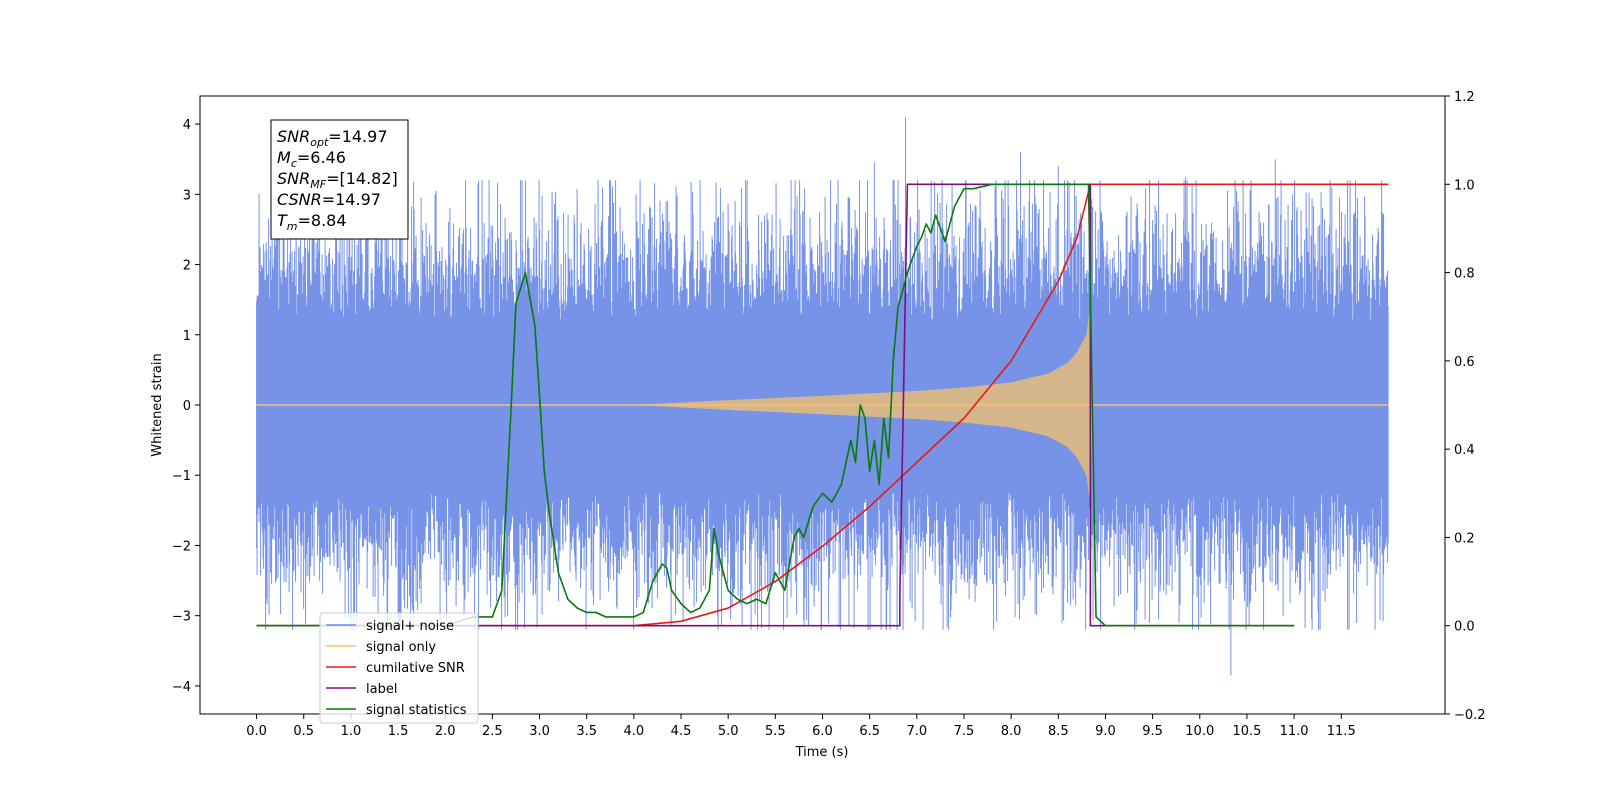 The height and width of the screenshot is (800, 1600). I want to click on x-tick-label: 11.5, so click(1341, 731).